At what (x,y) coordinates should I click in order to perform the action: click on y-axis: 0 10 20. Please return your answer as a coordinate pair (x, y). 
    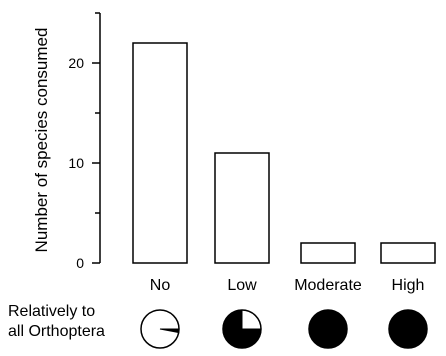
    Looking at the image, I should click on (84, 141).